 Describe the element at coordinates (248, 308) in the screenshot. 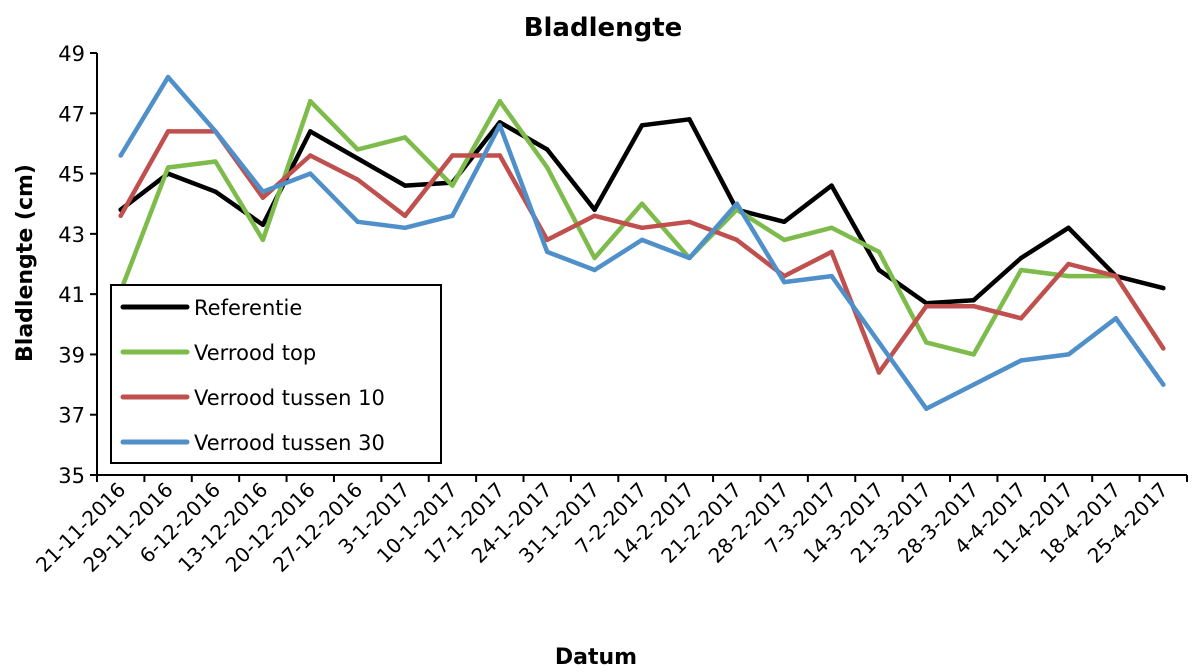

I see `legend-label: Referentie` at that location.